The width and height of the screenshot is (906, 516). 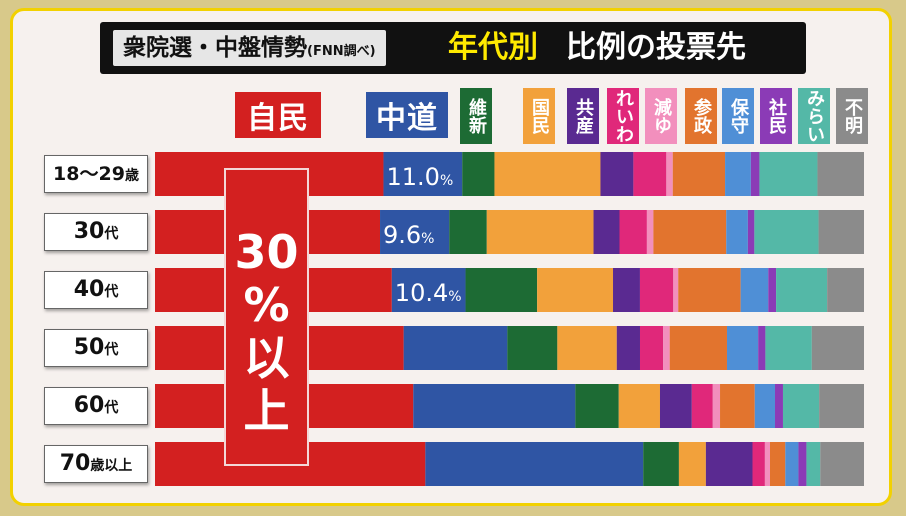 What do you see at coordinates (266, 305) in the screenshot?
I see `callout-line: %` at bounding box center [266, 305].